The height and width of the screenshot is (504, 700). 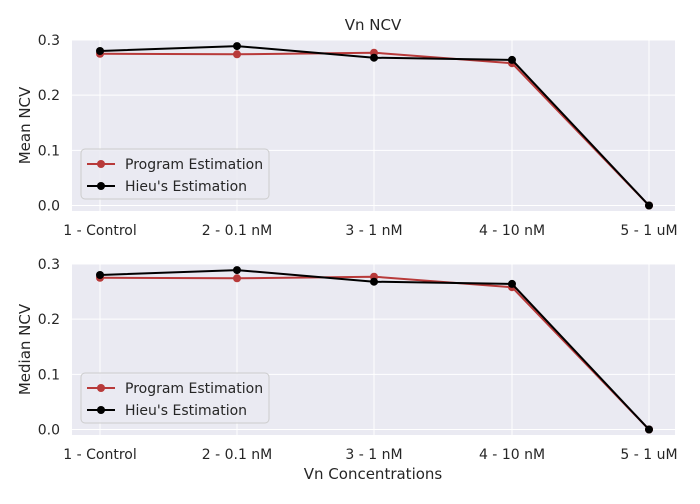 What do you see at coordinates (373, 474) in the screenshot?
I see `x-axis-label: Vn Concentrations` at bounding box center [373, 474].